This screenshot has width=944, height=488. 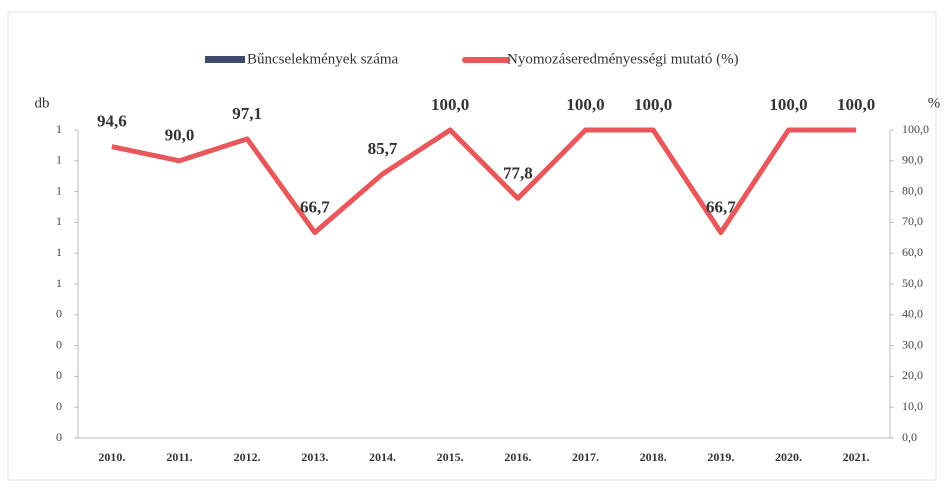 I want to click on y2-tick-label: 0,0, so click(x=909, y=437).